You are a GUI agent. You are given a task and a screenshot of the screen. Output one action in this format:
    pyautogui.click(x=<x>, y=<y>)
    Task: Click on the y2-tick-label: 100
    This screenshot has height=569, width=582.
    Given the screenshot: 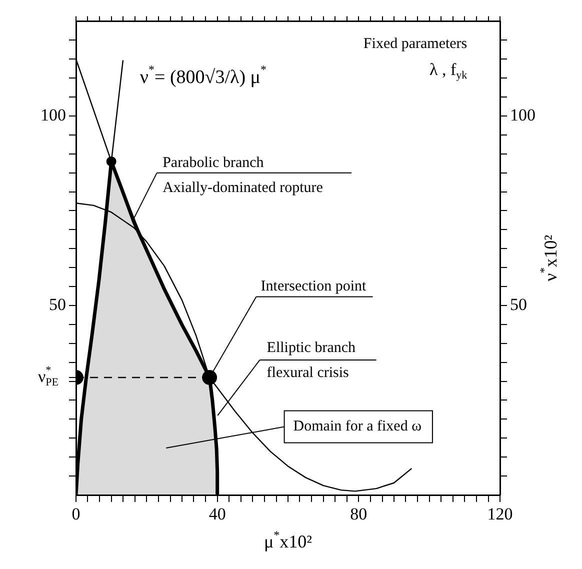 What is the action you would take?
    pyautogui.click(x=523, y=114)
    